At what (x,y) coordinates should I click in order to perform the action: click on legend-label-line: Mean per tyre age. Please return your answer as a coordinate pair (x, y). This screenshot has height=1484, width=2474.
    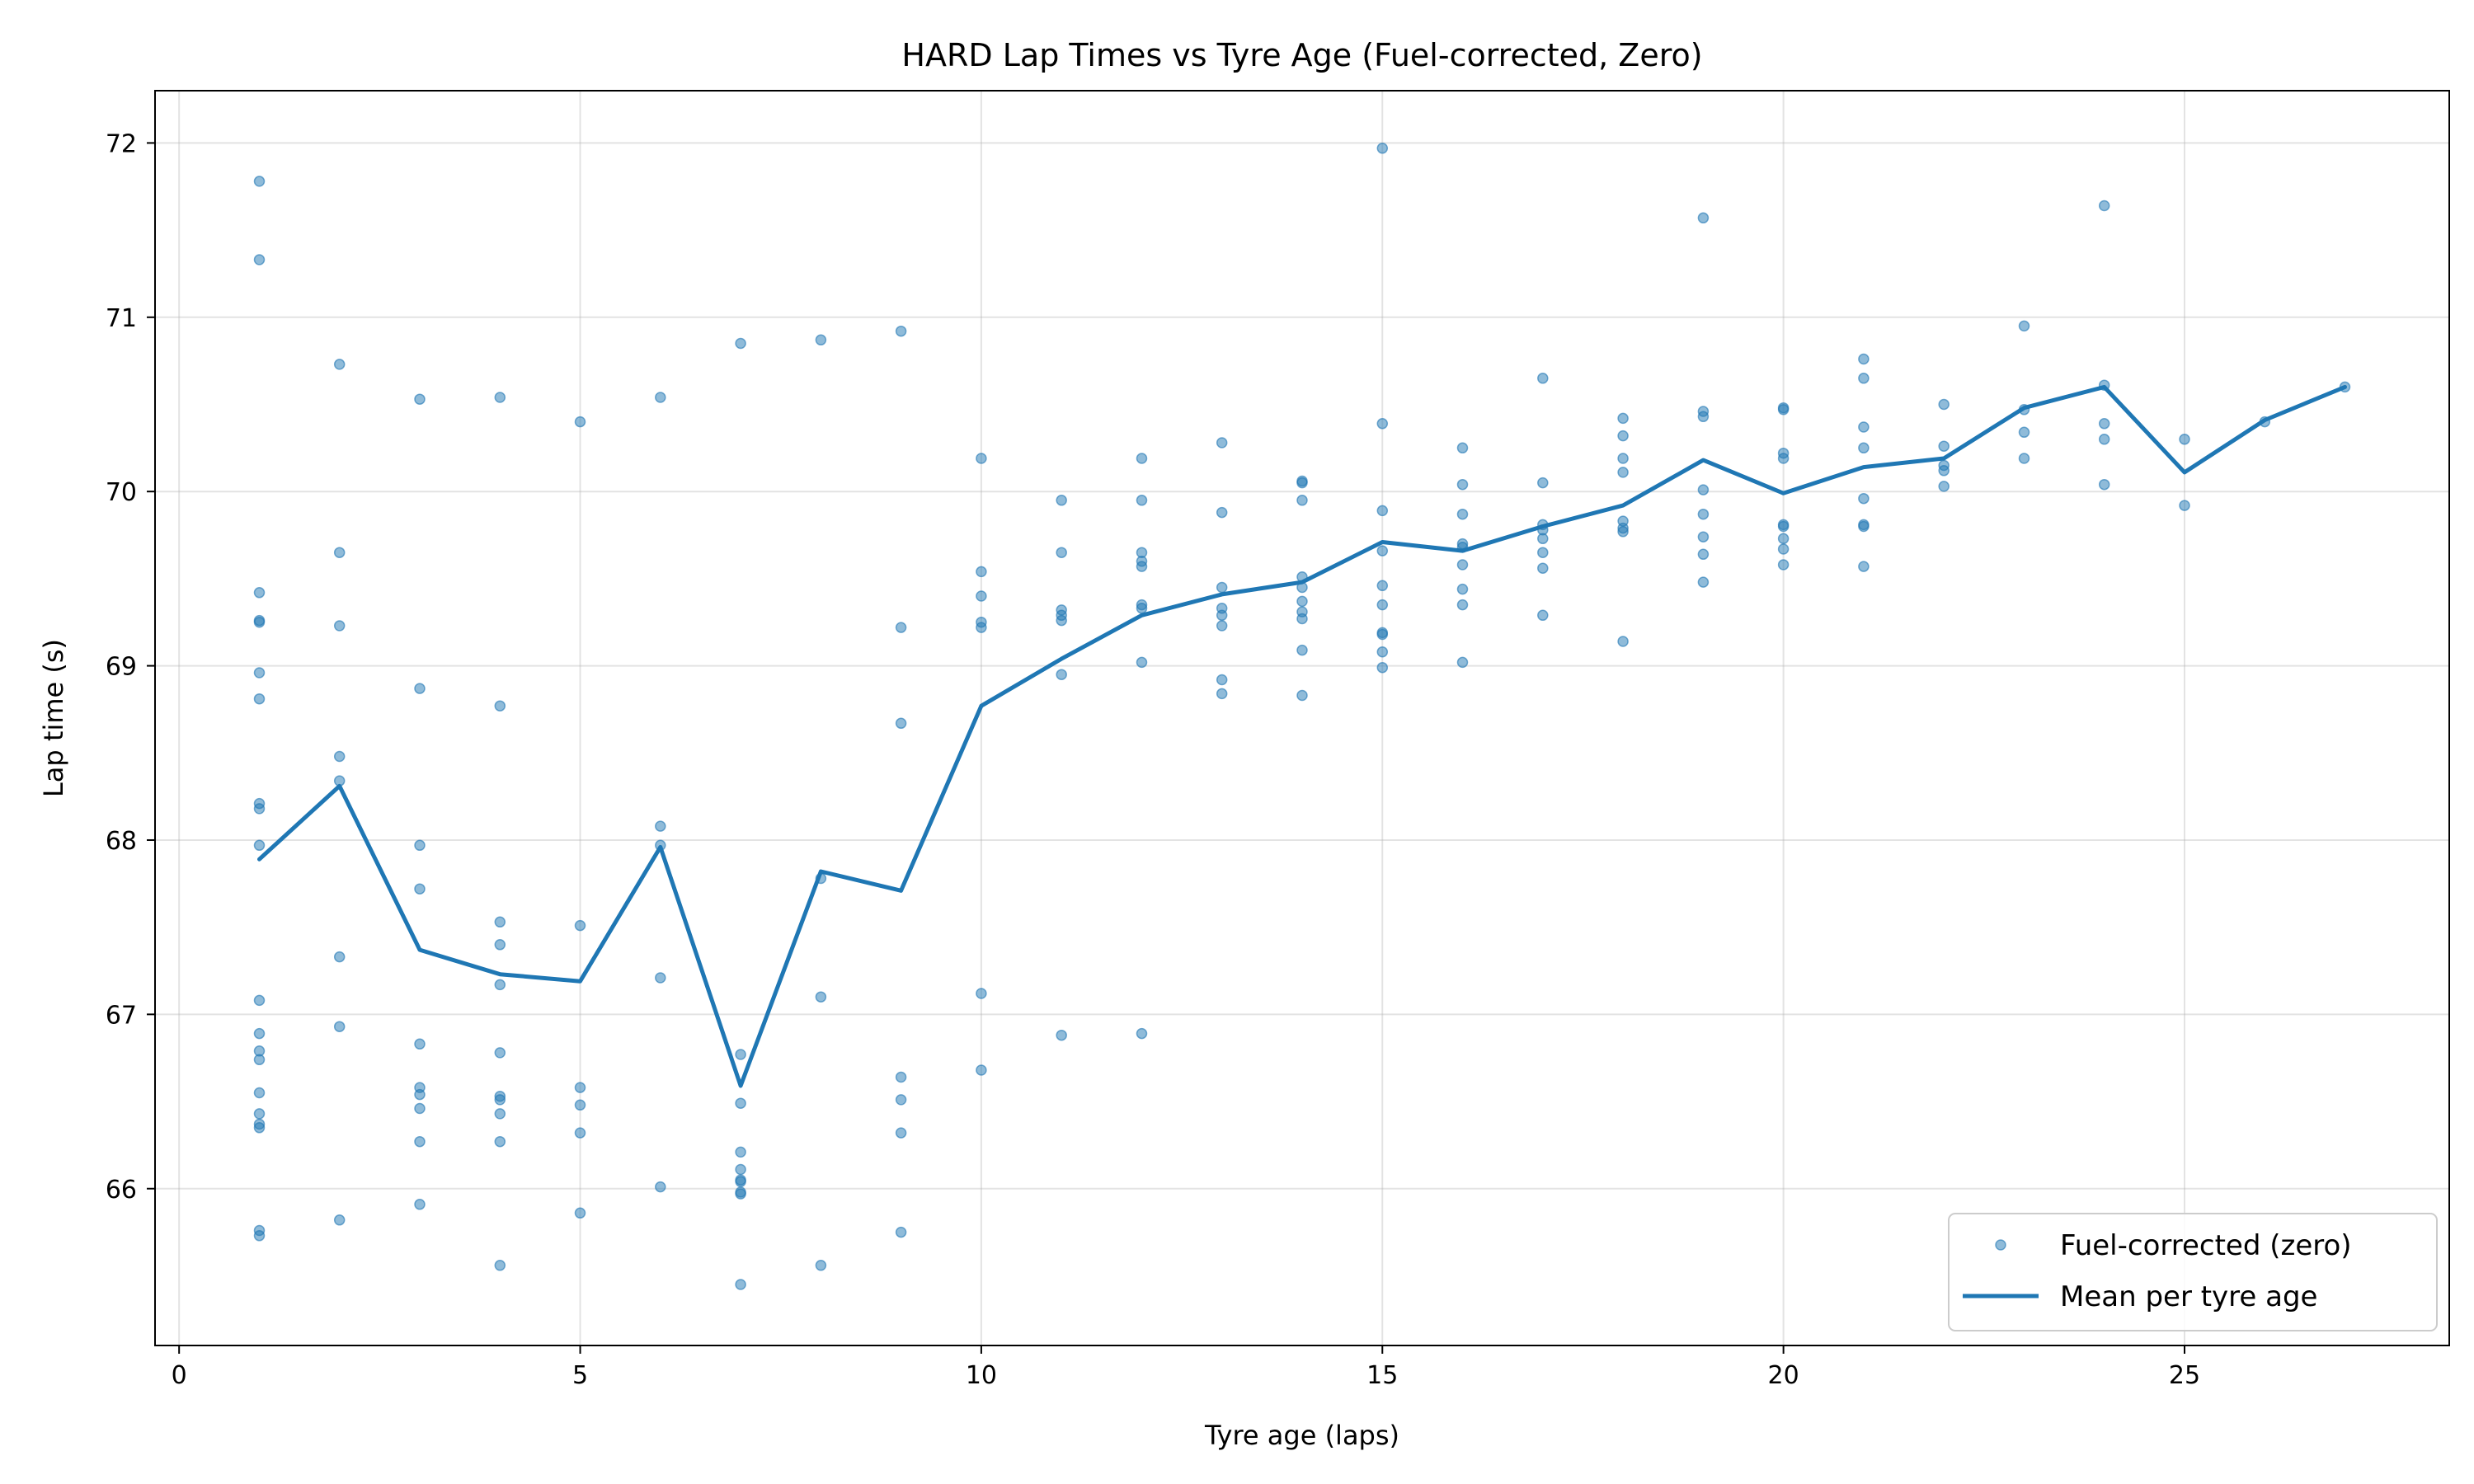
    Looking at the image, I should click on (2188, 1296).